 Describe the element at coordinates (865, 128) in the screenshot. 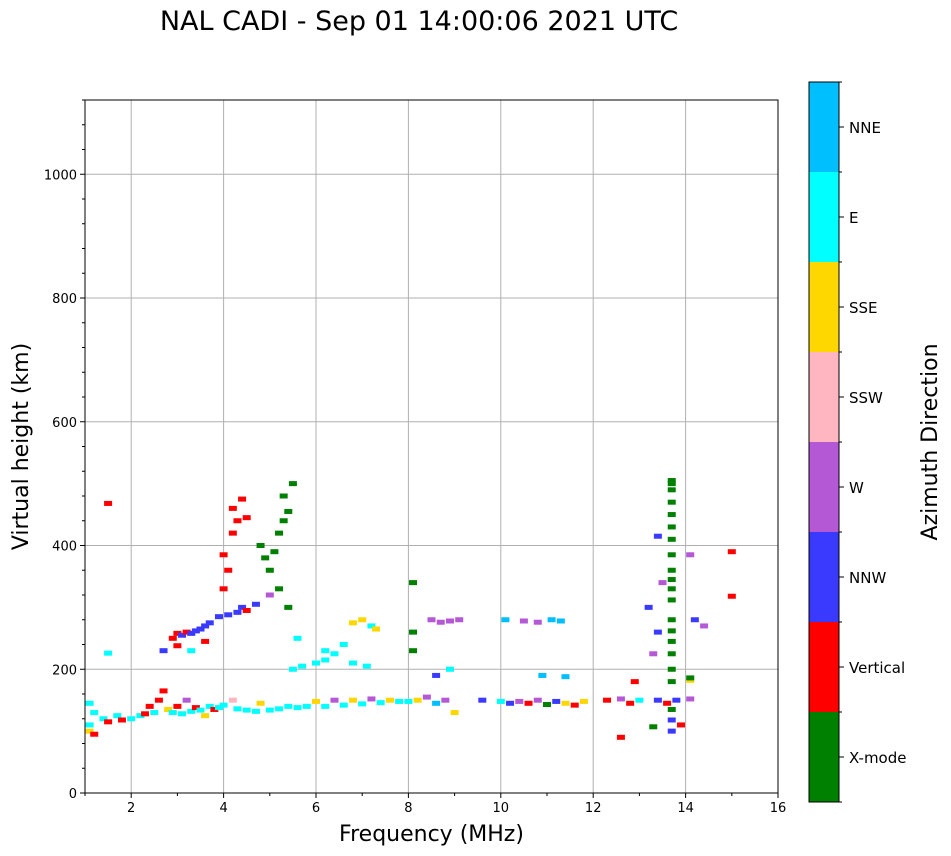

I see `colorbar-tick-label: NNE` at that location.